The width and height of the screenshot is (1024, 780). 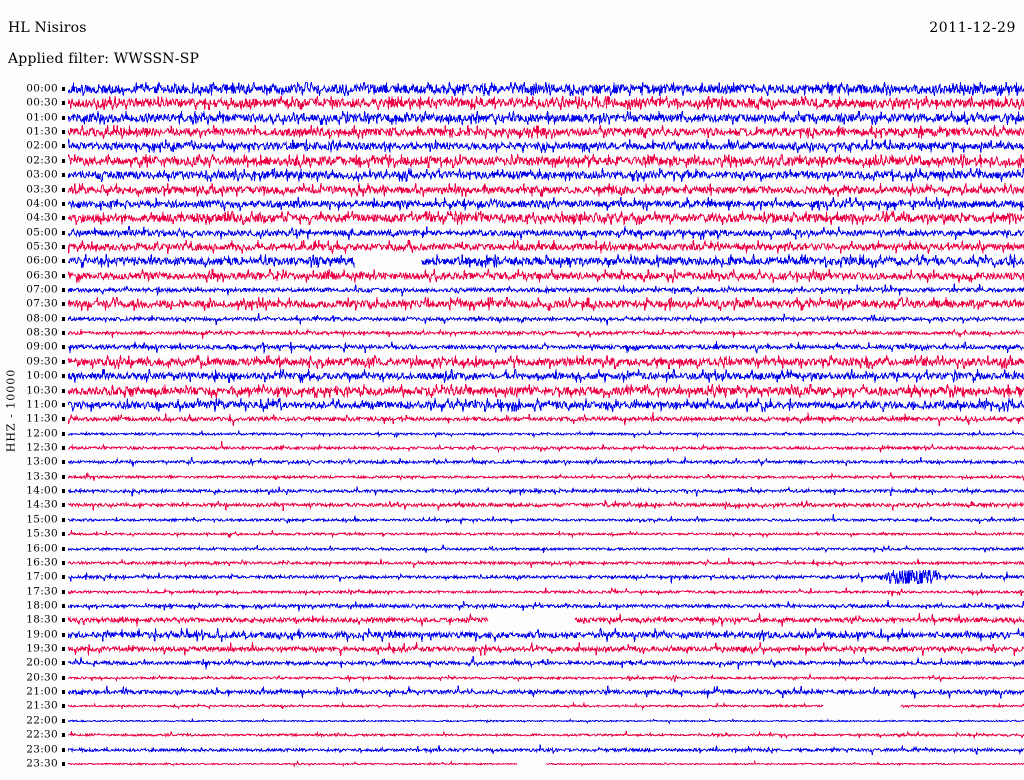 I want to click on trace-row: 07:30, so click(x=512, y=304).